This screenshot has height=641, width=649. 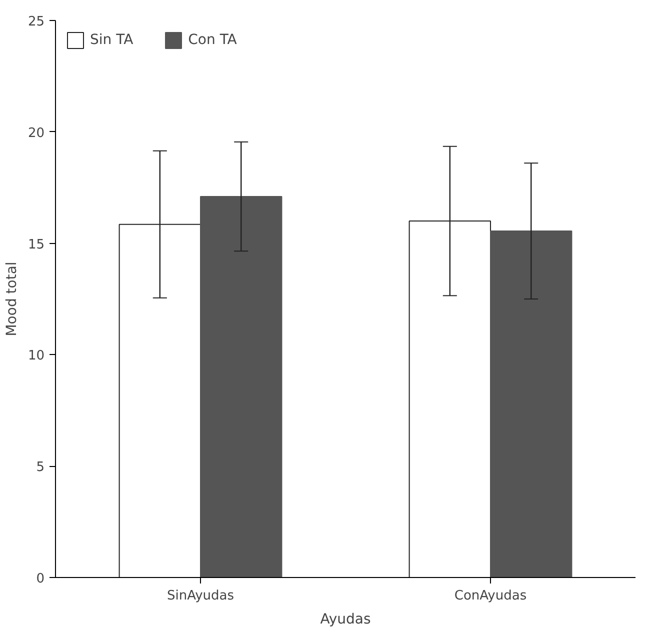 What do you see at coordinates (200, 596) in the screenshot?
I see `x-tick-label: SinAyudas` at bounding box center [200, 596].